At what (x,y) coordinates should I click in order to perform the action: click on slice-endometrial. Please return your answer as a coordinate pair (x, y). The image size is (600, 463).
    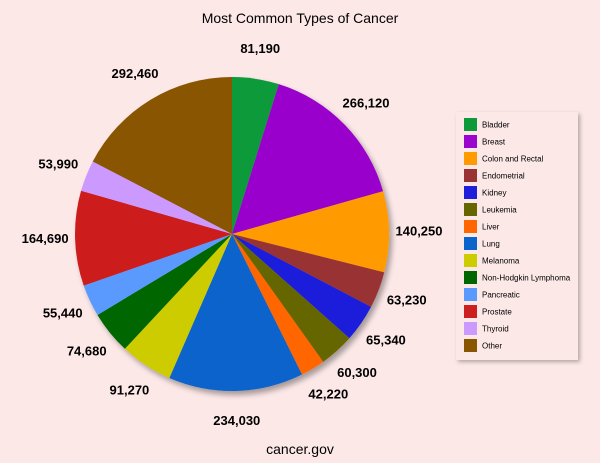
    Looking at the image, I should click on (308, 270).